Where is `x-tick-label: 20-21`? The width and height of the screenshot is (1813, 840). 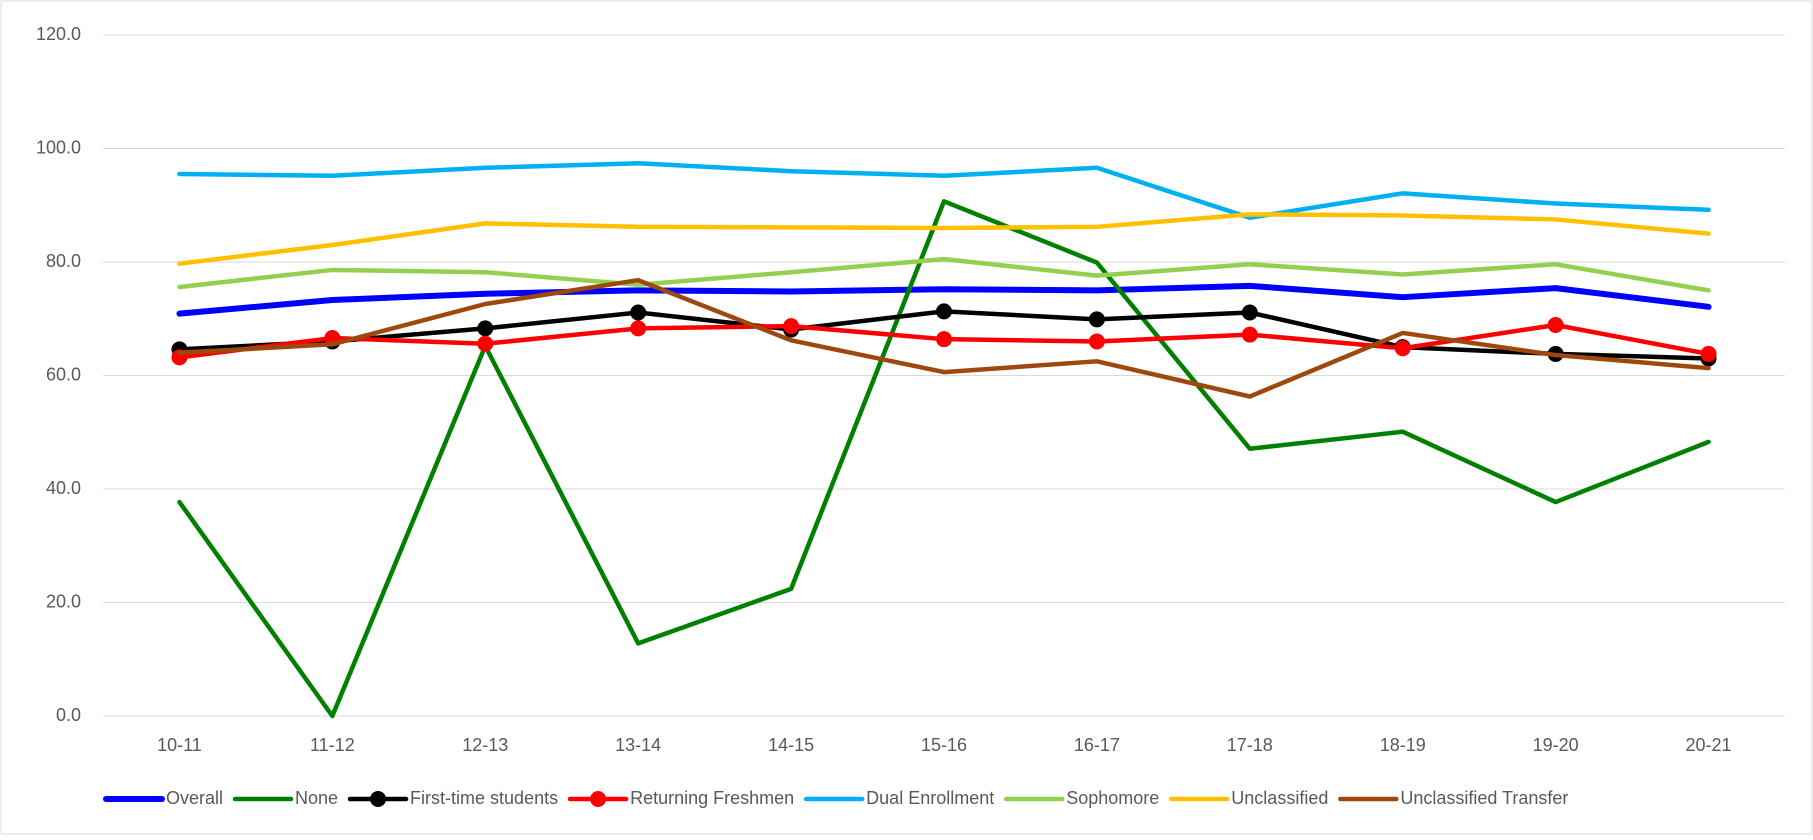
x-tick-label: 20-21 is located at coordinates (1709, 745).